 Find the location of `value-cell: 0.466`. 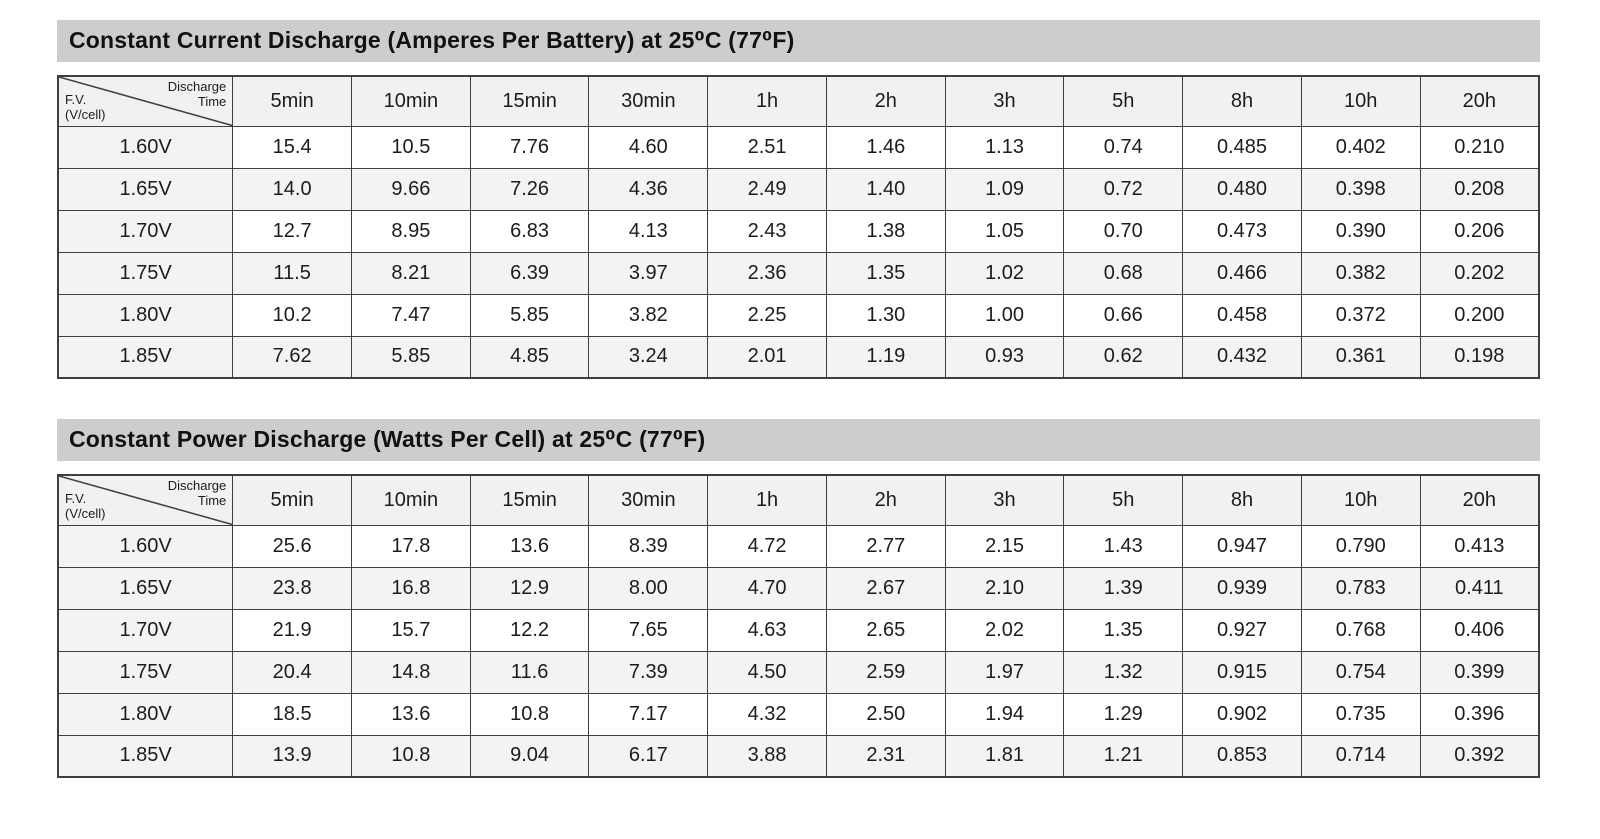

value-cell: 0.466 is located at coordinates (1242, 273).